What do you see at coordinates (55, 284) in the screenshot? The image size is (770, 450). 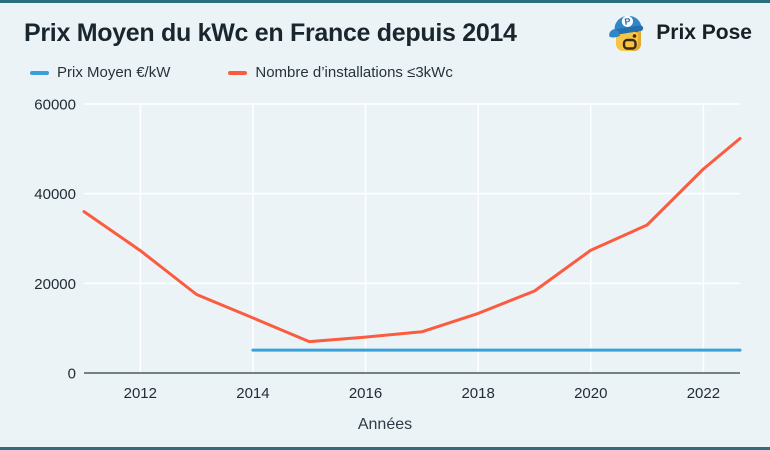 I see `y-tick-label: 20000` at bounding box center [55, 284].